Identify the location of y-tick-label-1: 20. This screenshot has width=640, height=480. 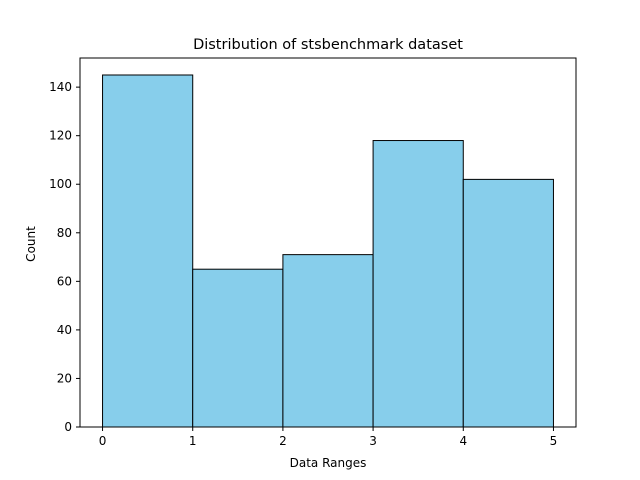
(64, 378).